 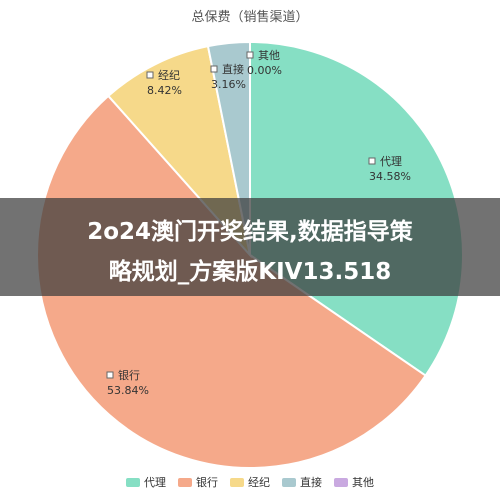 I want to click on legend-item-3: 经纪, so click(x=250, y=482).